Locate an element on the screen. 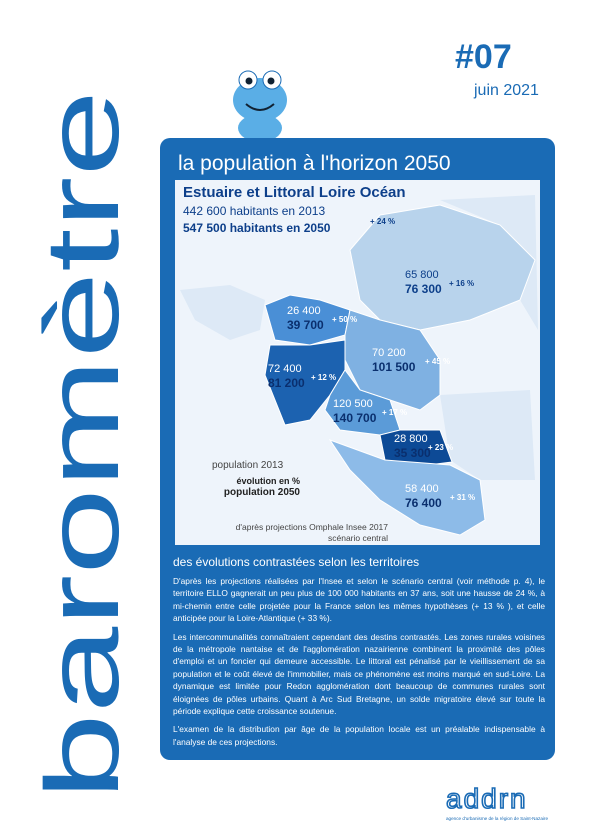 The image size is (589, 833). region-change: + 45 % is located at coordinates (437, 361).